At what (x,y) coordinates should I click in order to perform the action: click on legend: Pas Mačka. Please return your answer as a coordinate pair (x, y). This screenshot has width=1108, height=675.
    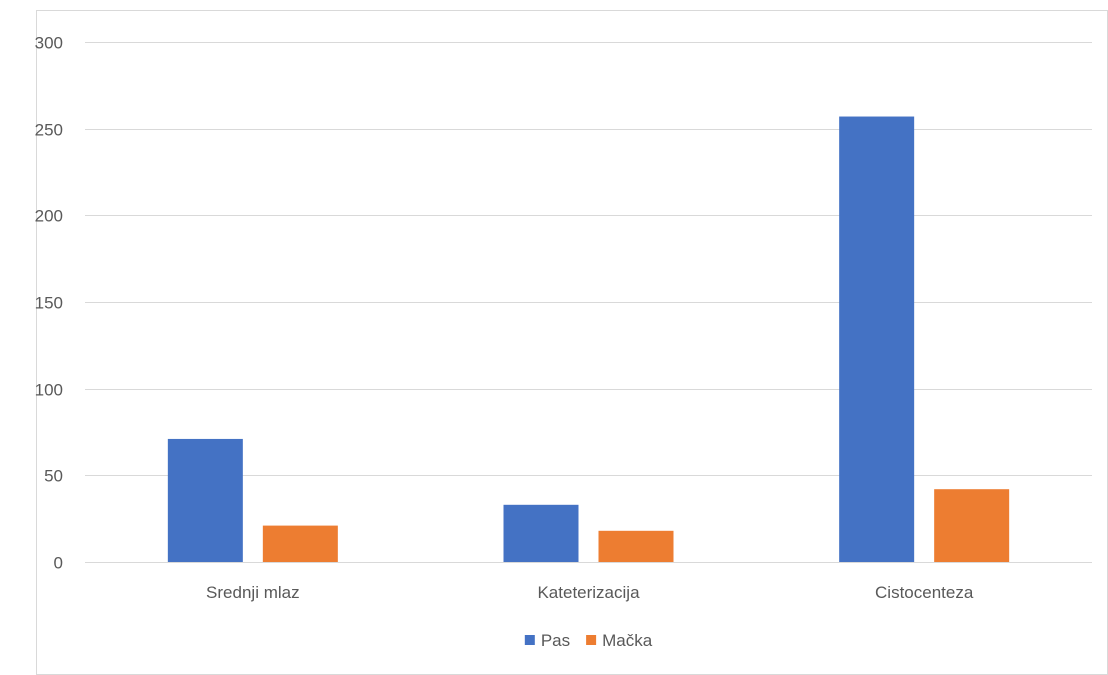
    Looking at the image, I should click on (588, 640).